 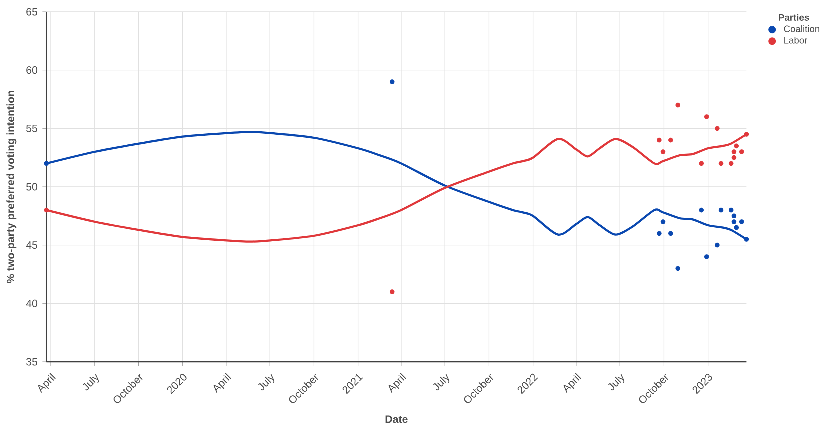 I want to click on legend-title: Parties, so click(x=794, y=17).